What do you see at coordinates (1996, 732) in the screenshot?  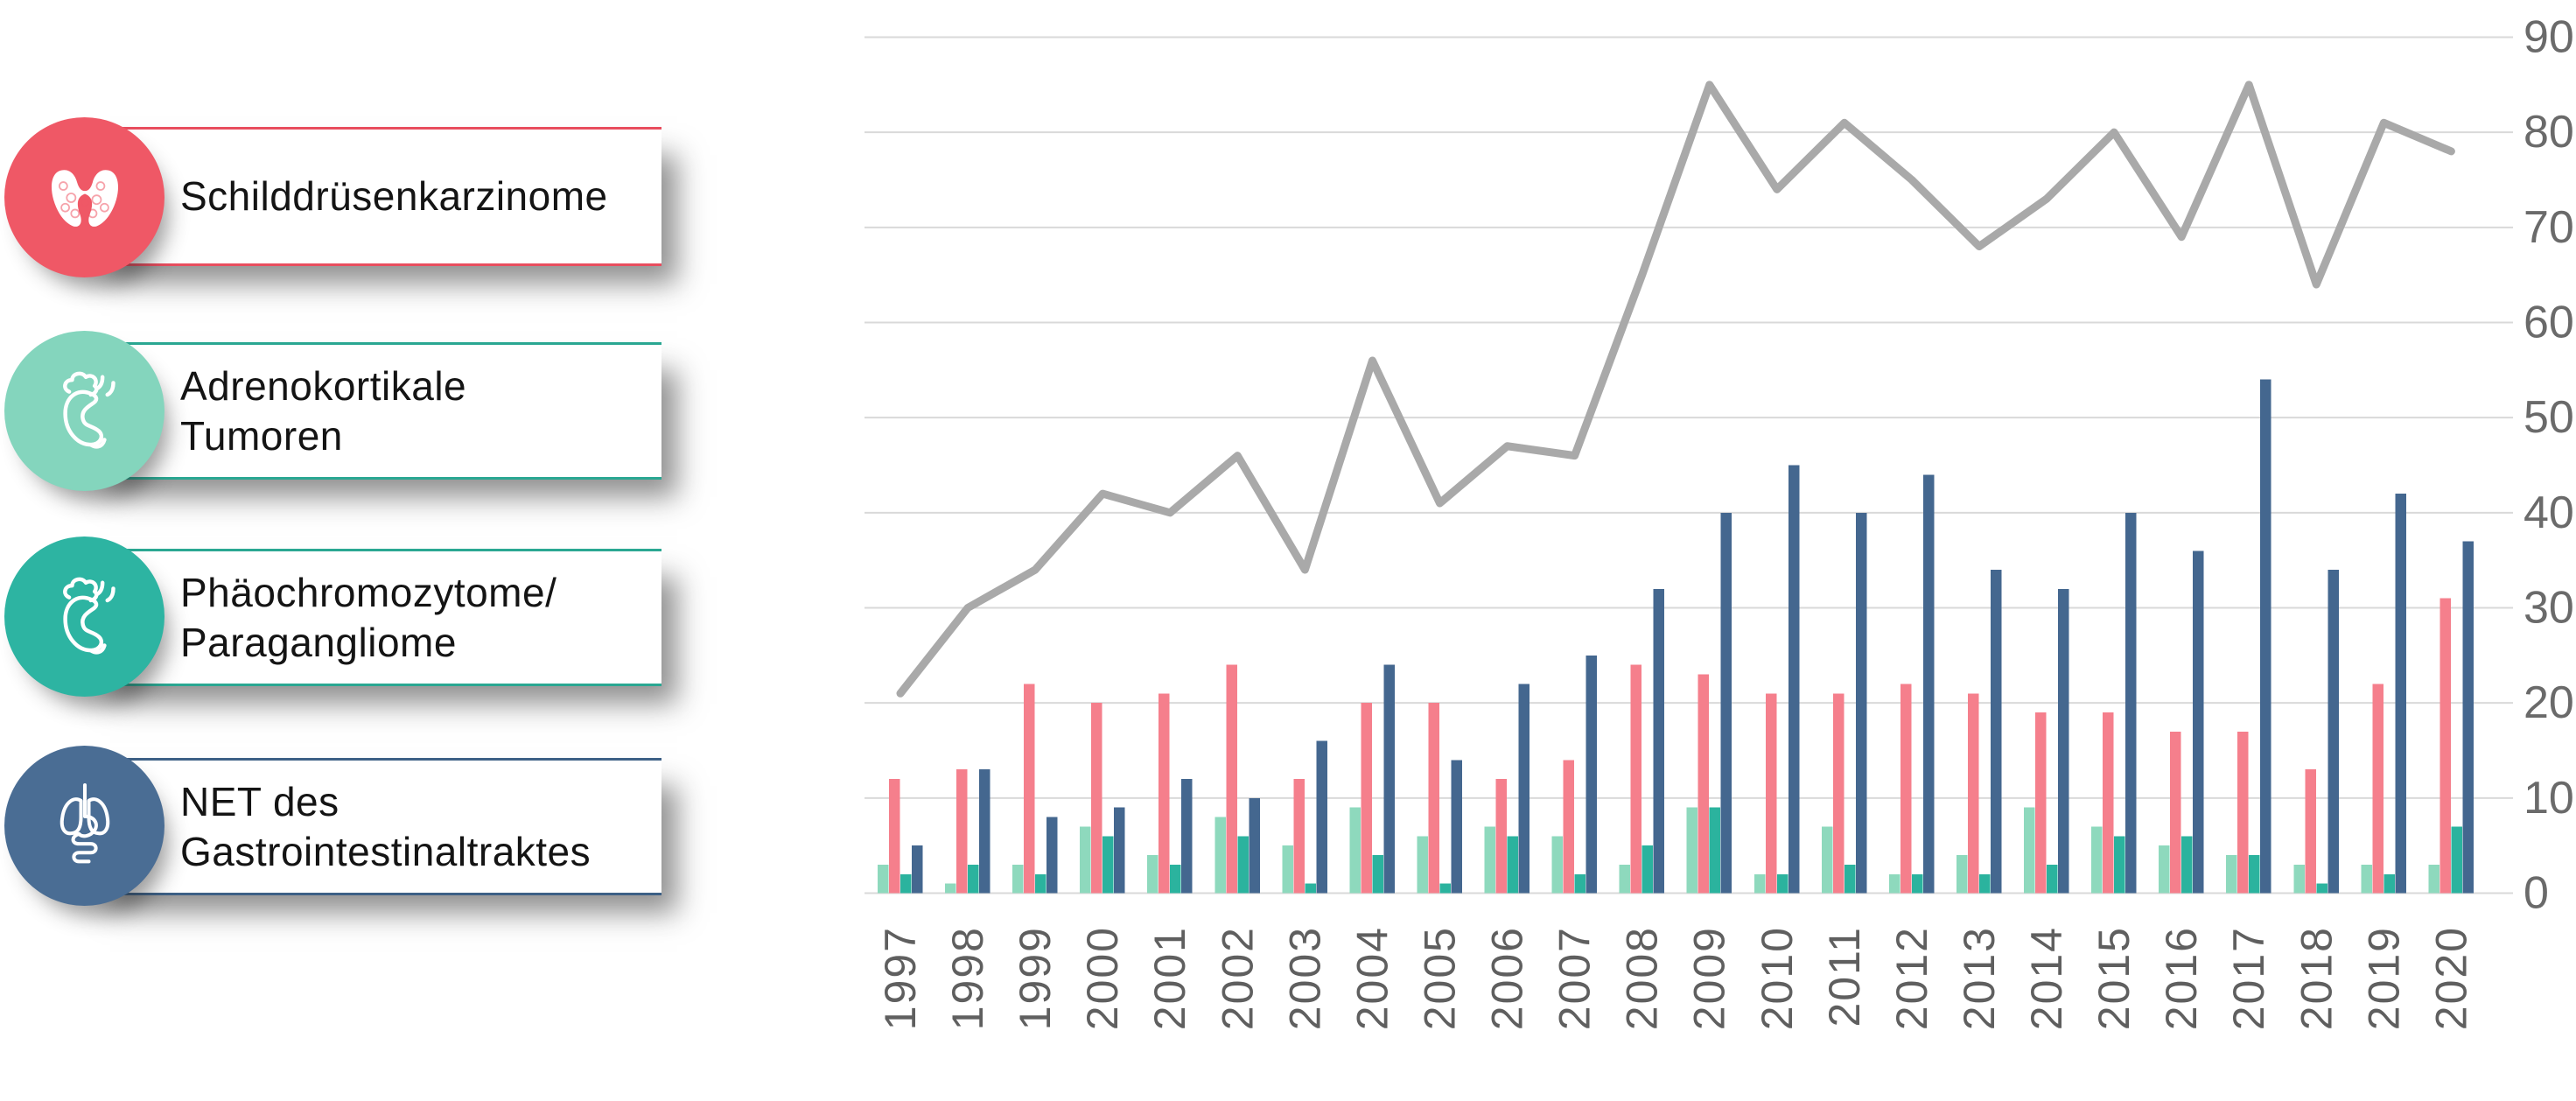 I see `bar-net-des-gastrointestinaltraktes-2013` at bounding box center [1996, 732].